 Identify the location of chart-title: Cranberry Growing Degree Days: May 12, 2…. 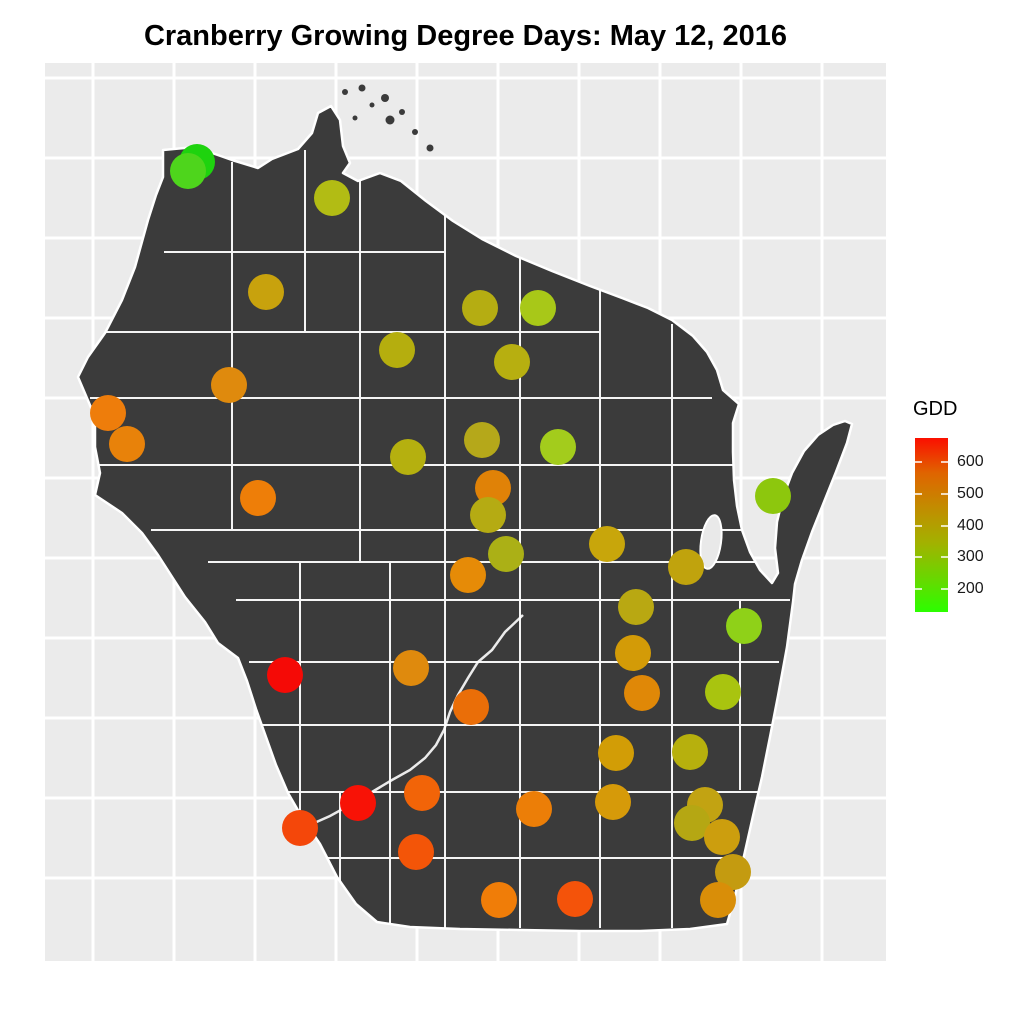
(465, 36).